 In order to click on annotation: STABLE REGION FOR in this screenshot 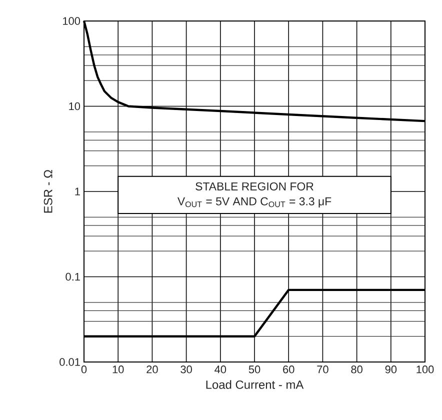, I will do `click(255, 186)`.